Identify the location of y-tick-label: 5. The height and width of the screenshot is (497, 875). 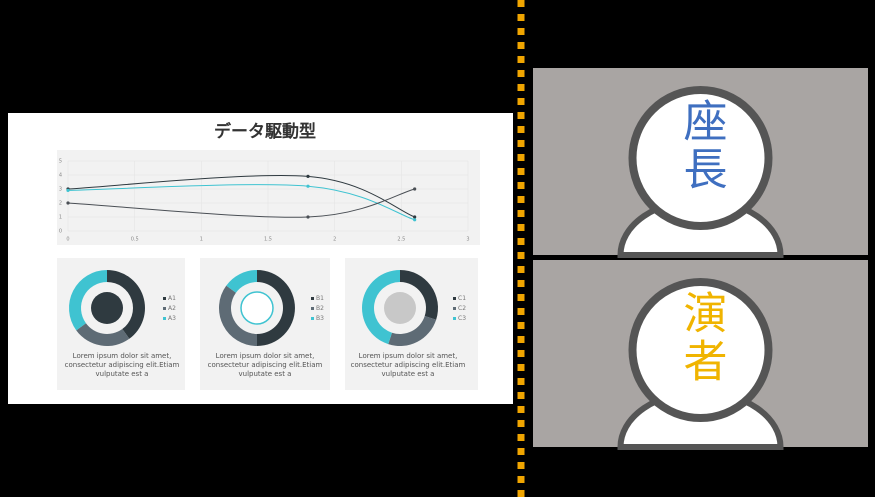
(60, 162).